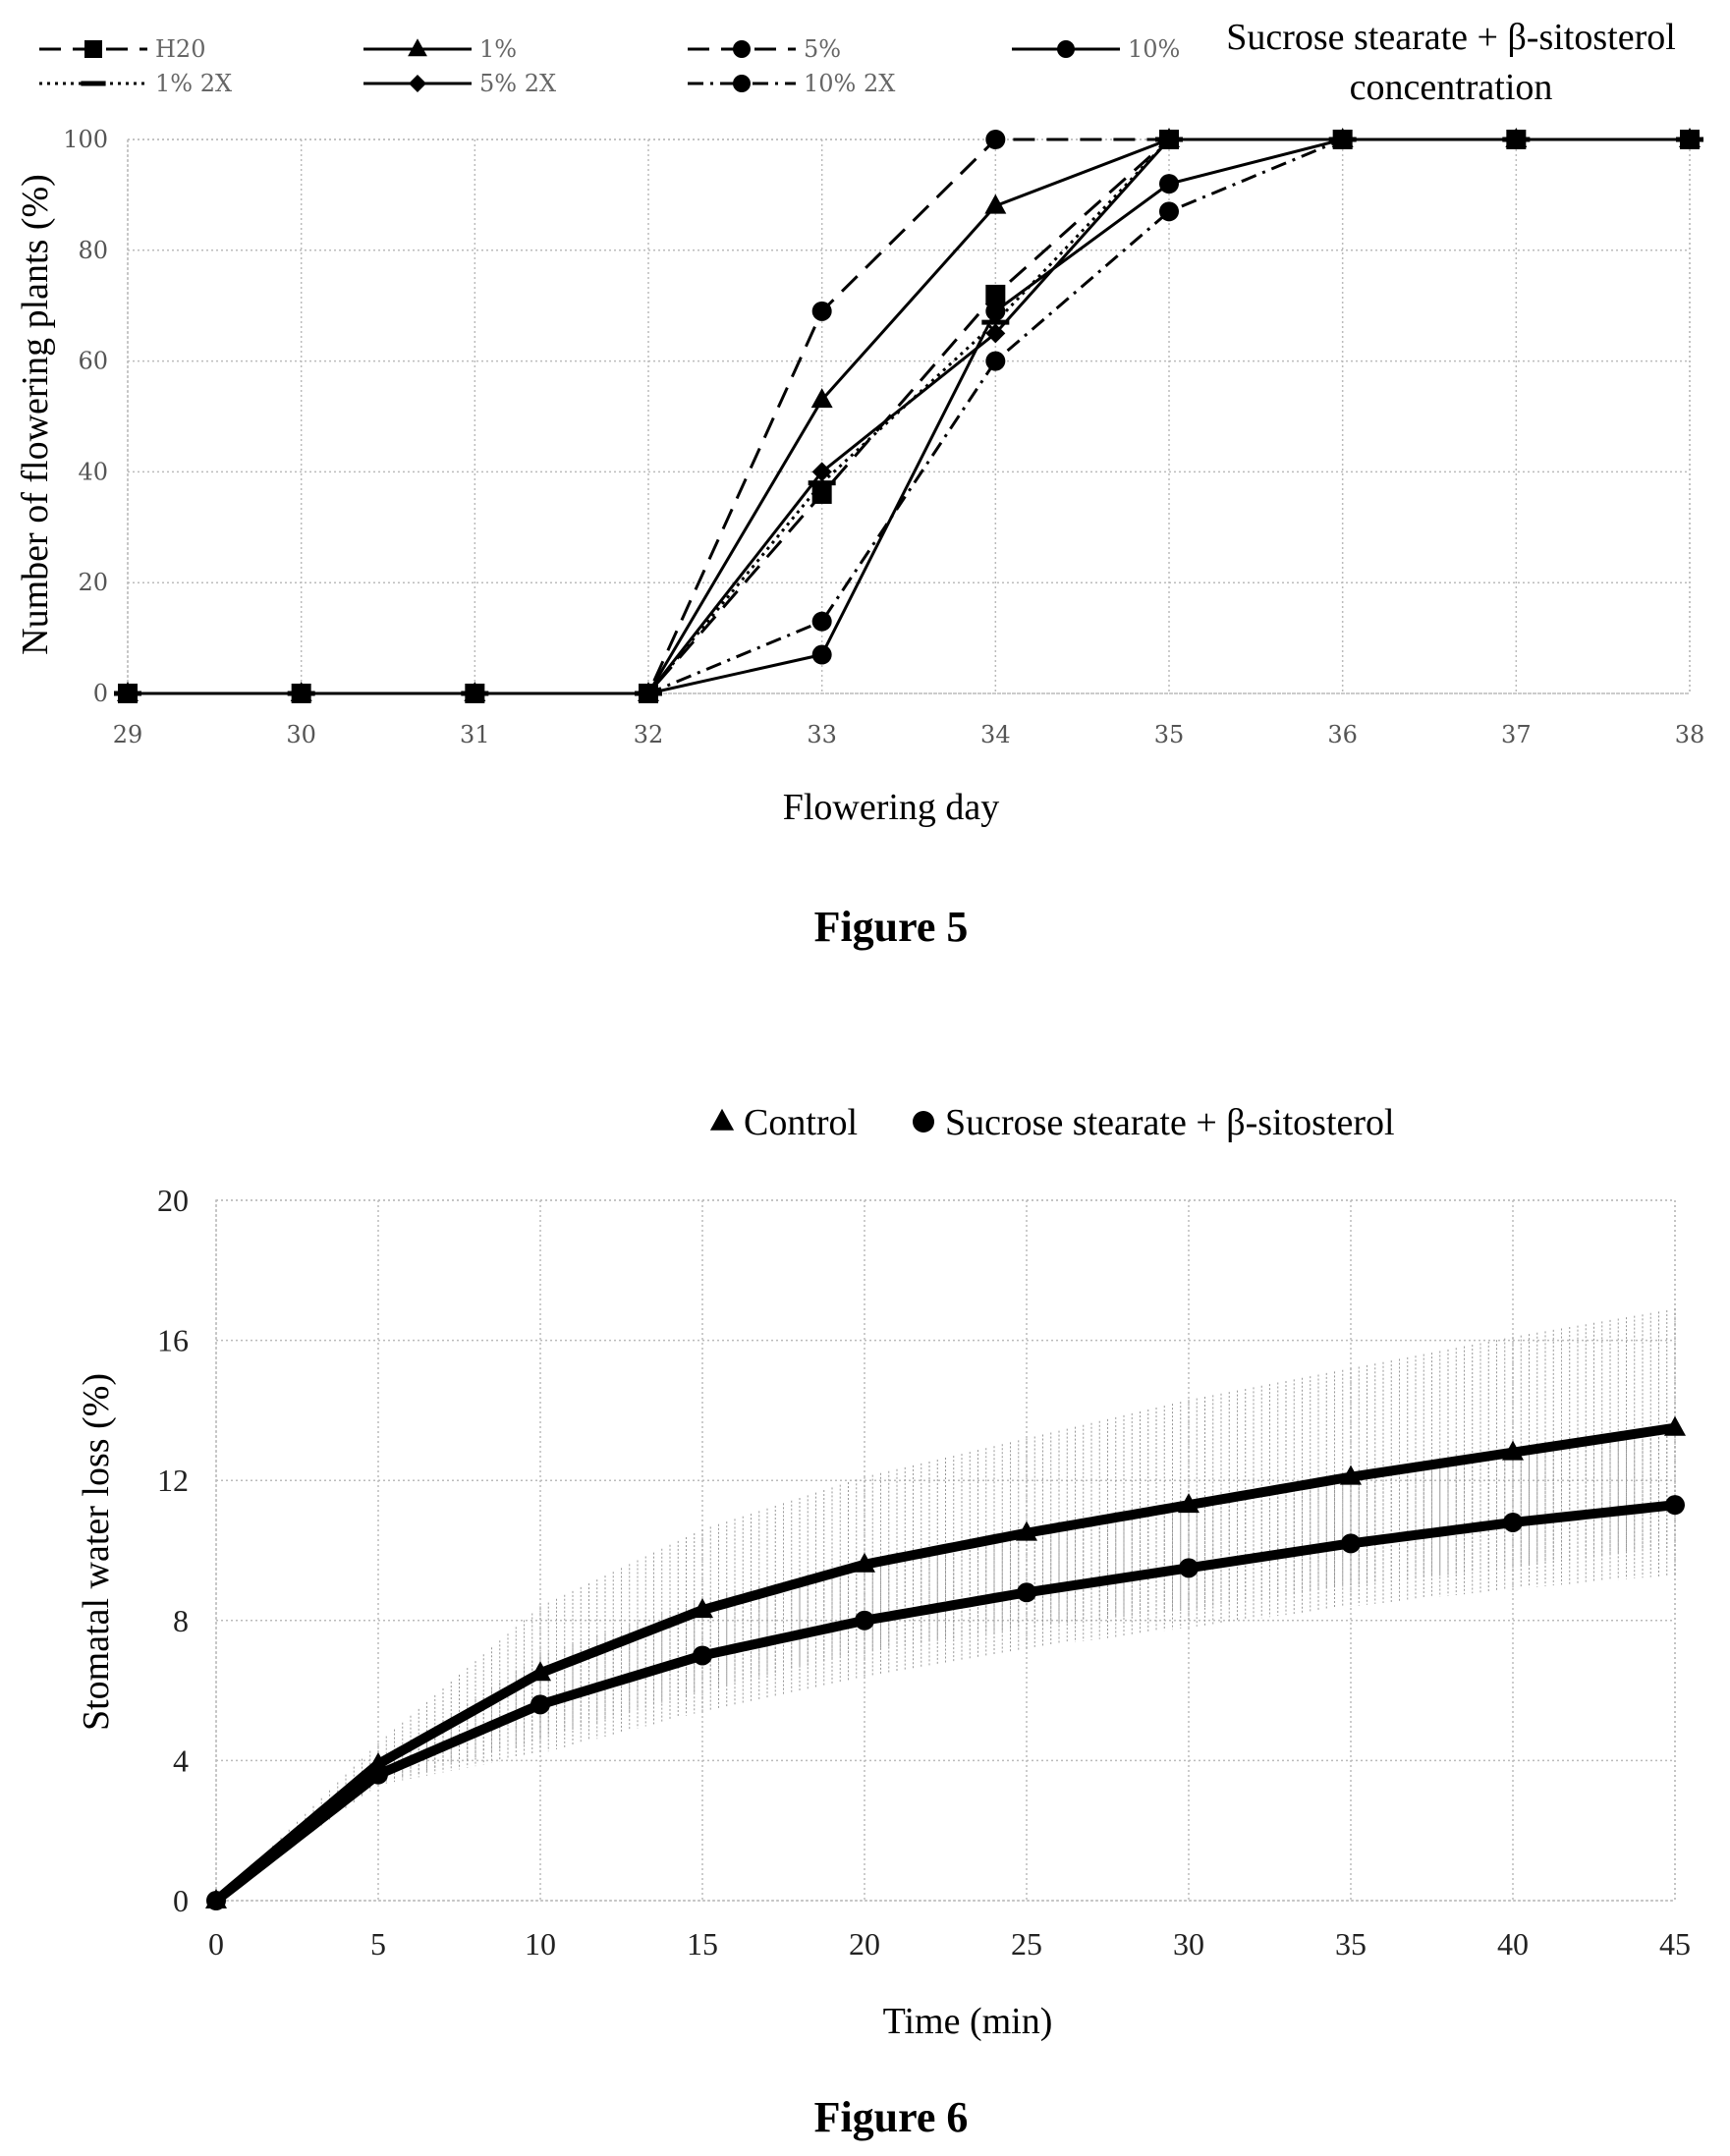 The height and width of the screenshot is (2156, 1730). Describe the element at coordinates (35, 414) in the screenshot. I see `flowering-chart-y-label: Number of flowering plants (%)` at that location.